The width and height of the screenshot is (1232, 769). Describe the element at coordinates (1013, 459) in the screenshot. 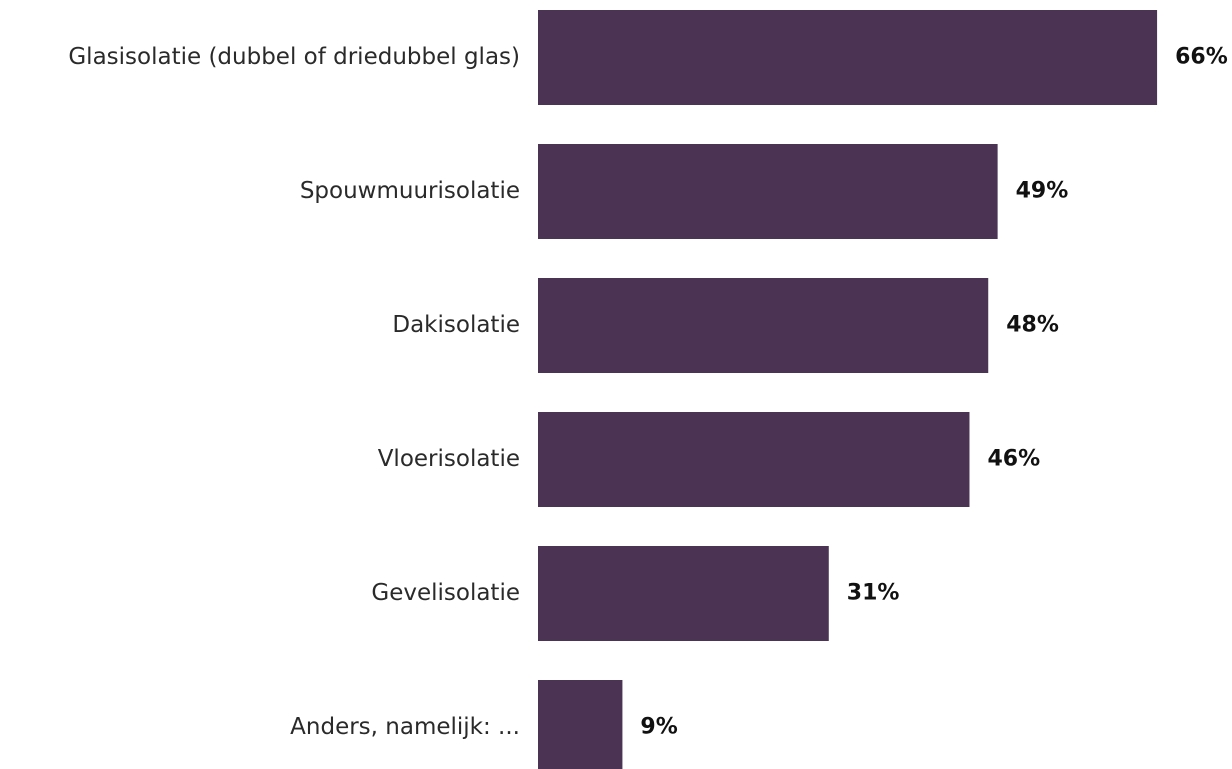

I see `value-label: 46%` at that location.